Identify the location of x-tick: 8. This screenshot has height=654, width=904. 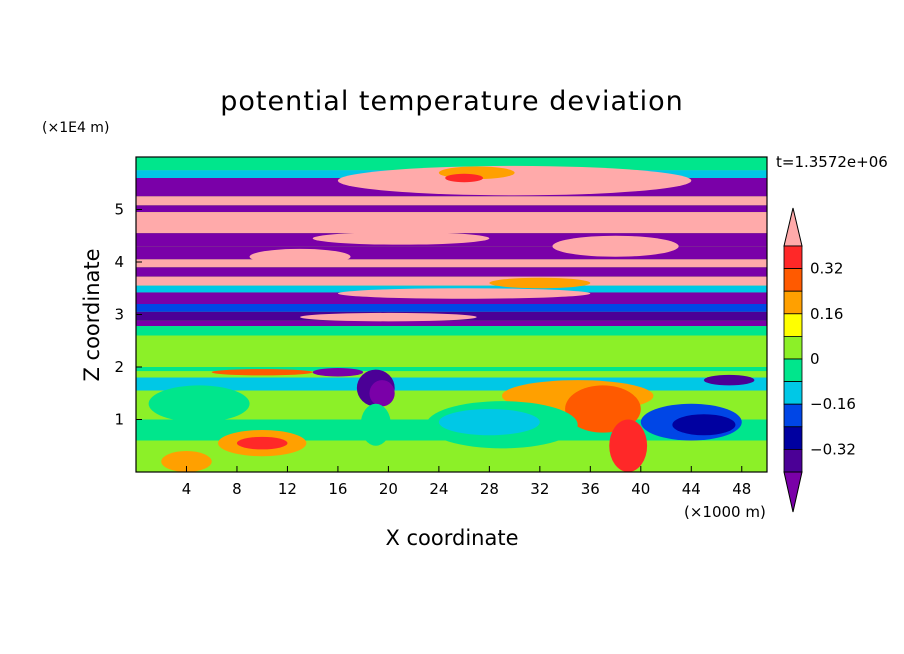
(237, 482).